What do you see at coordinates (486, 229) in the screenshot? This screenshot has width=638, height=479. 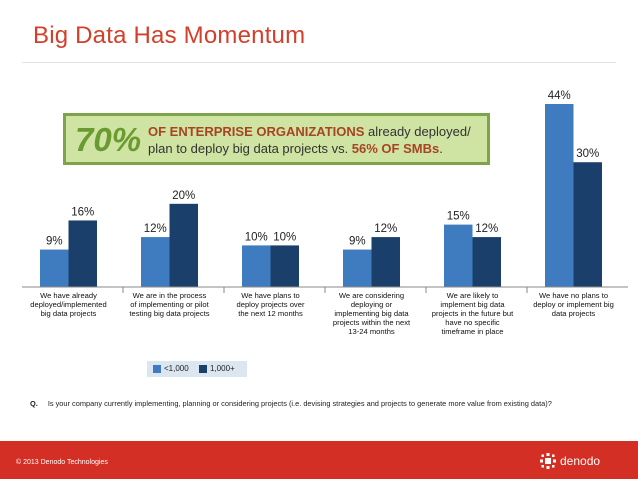 I see `data-label-large-4: 12%` at bounding box center [486, 229].